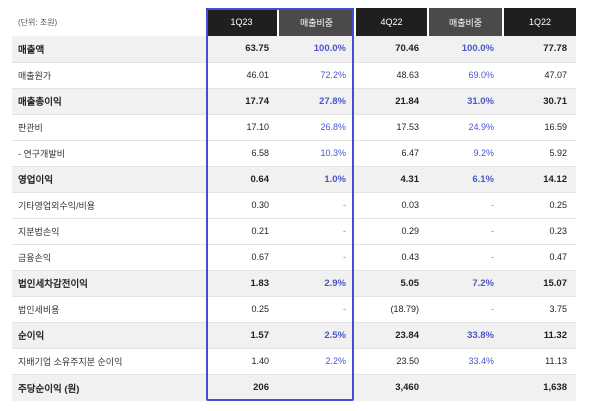  What do you see at coordinates (391, 230) in the screenshot?
I see `value-4q22: 0.29` at bounding box center [391, 230].